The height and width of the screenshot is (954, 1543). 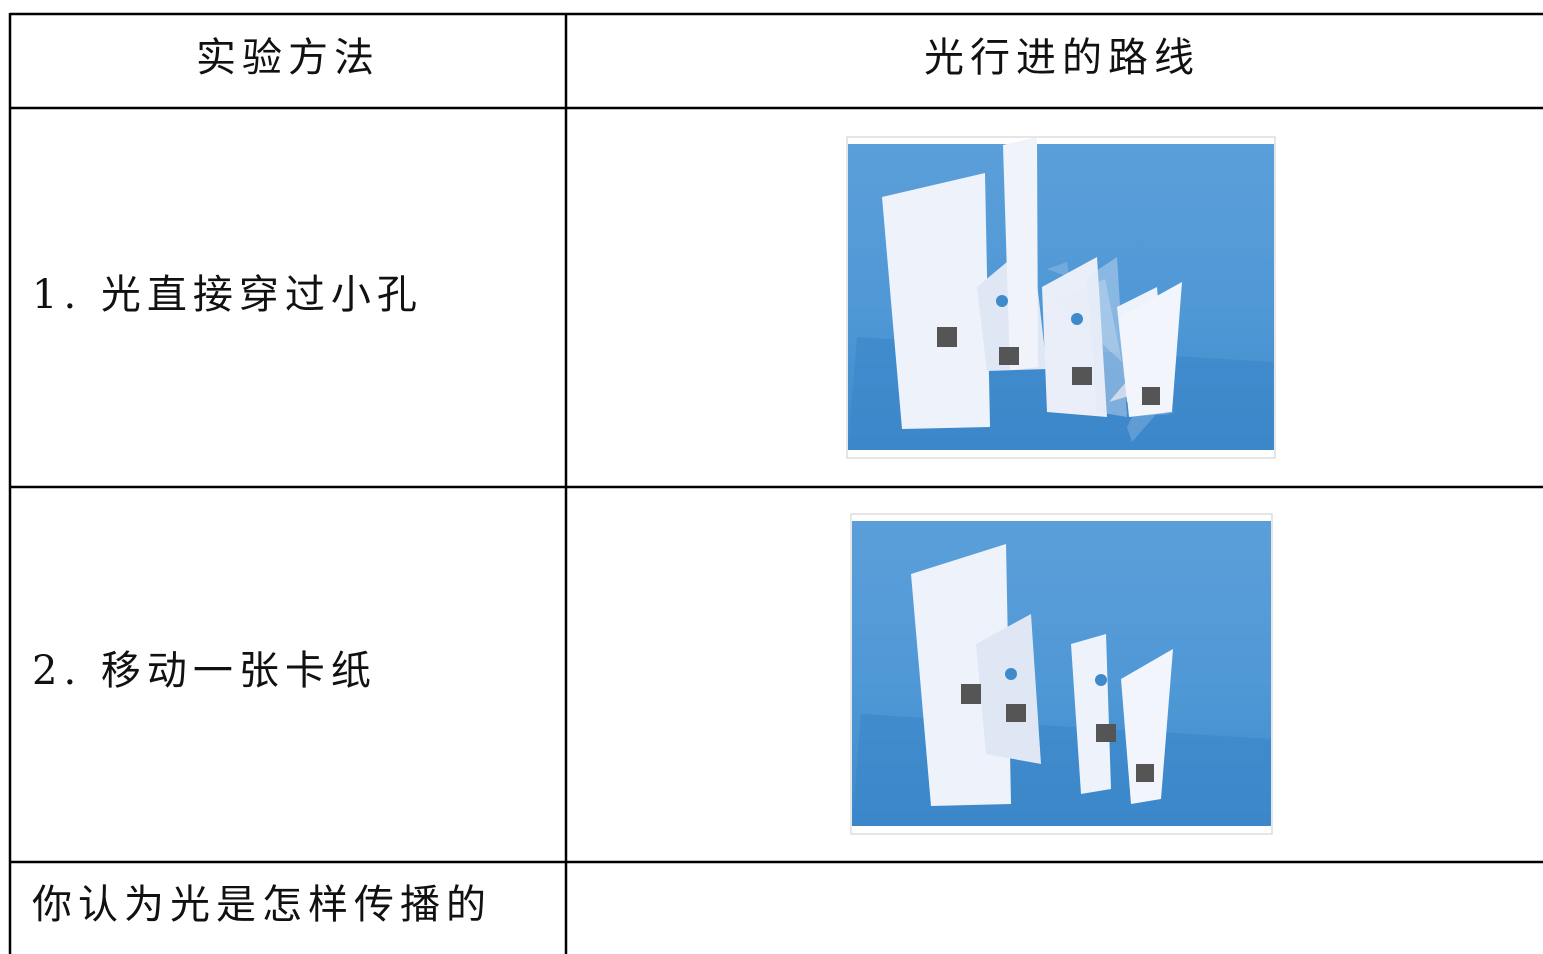 I want to click on header-cell: 实验方法, so click(x=288, y=58).